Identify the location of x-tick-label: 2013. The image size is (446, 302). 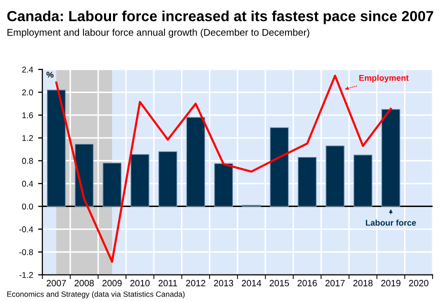
(224, 283).